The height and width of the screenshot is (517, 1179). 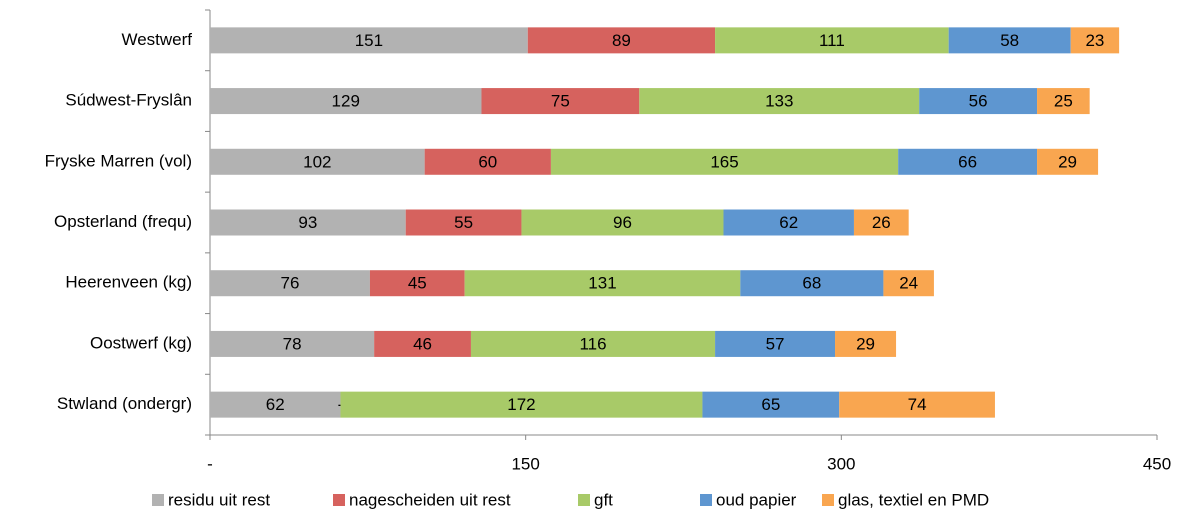 I want to click on x-tick-label: 150, so click(x=525, y=463).